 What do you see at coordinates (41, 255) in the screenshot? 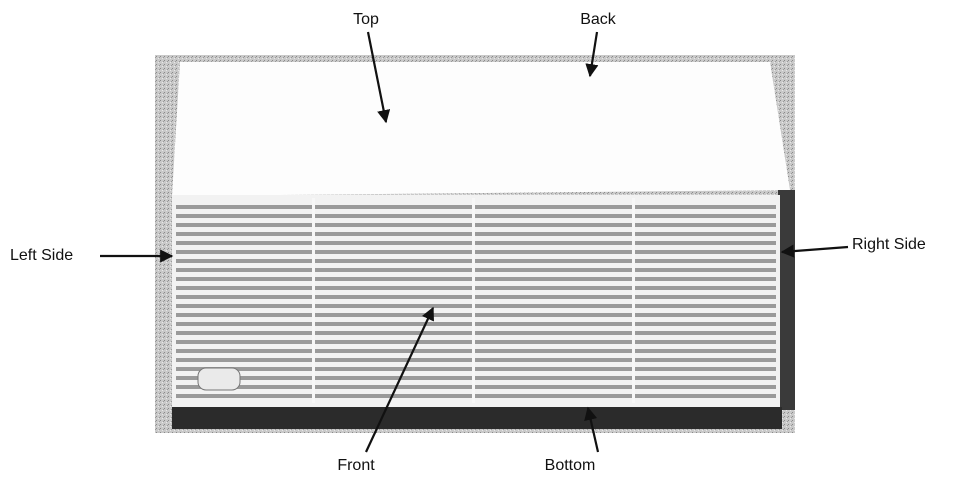
I see `label-left-side: Left Side` at bounding box center [41, 255].